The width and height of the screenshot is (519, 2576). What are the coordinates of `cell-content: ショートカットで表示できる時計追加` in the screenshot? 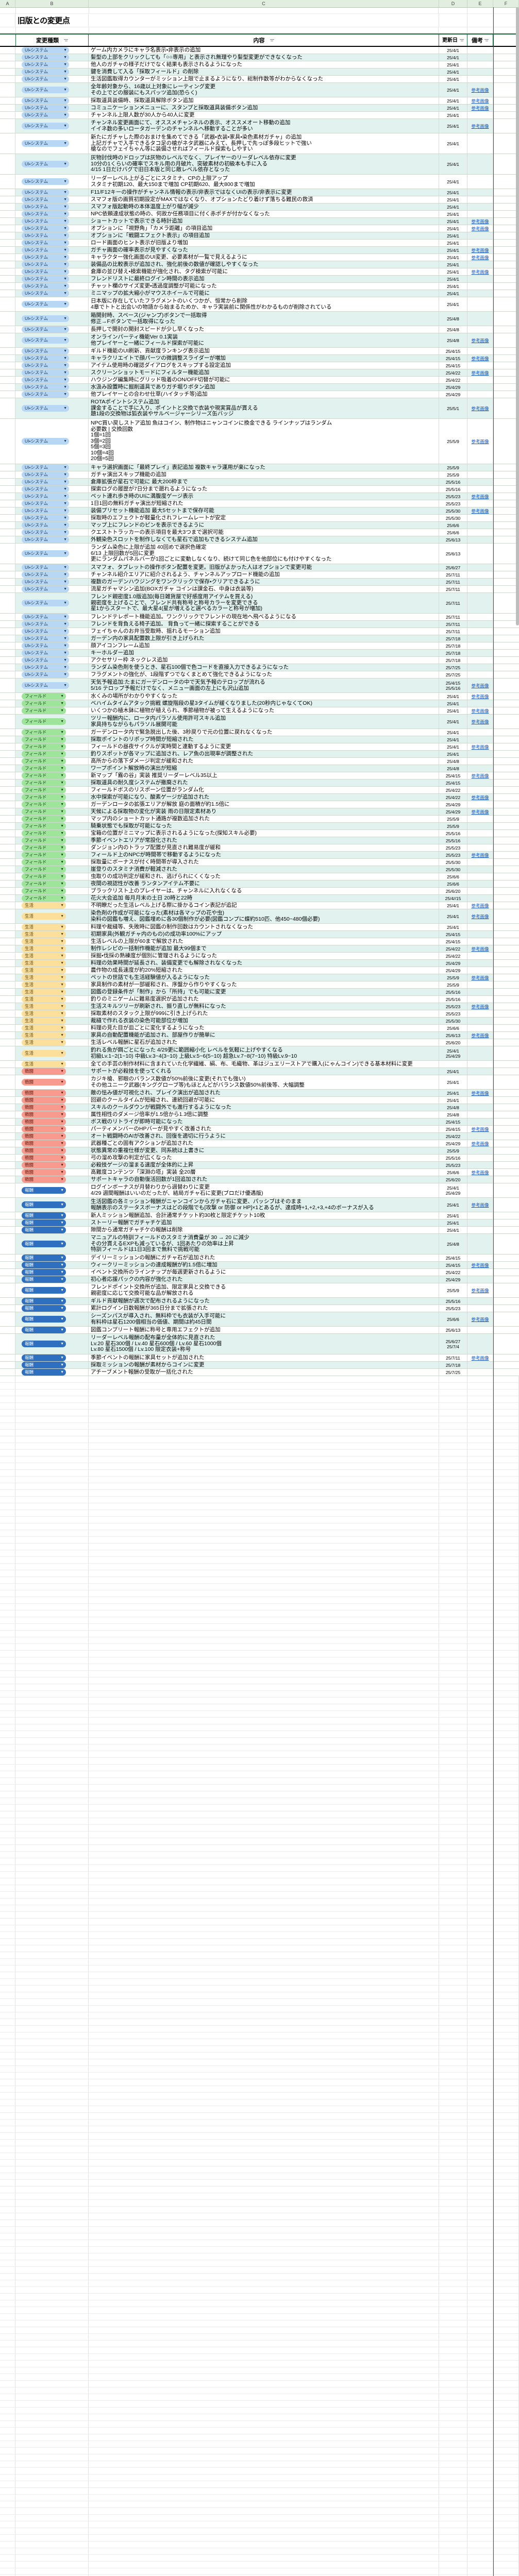 It's located at (264, 221).